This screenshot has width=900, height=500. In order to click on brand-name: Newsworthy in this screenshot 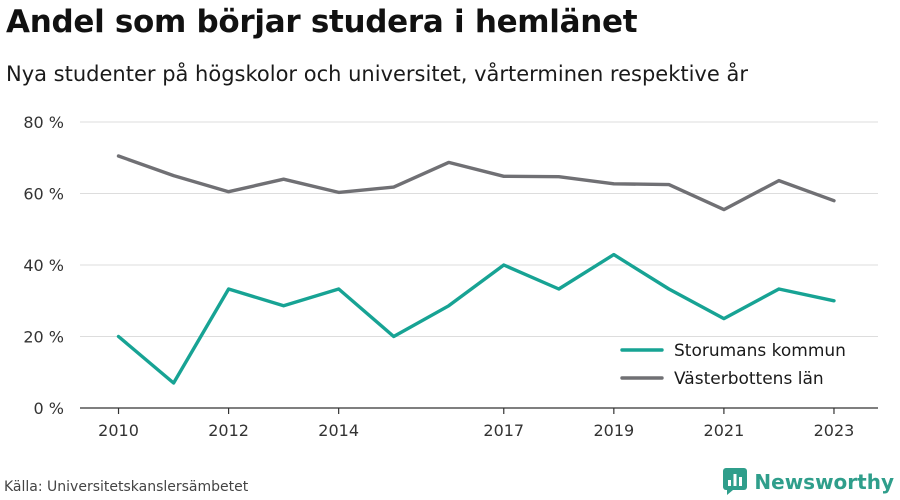, I will do `click(824, 481)`.